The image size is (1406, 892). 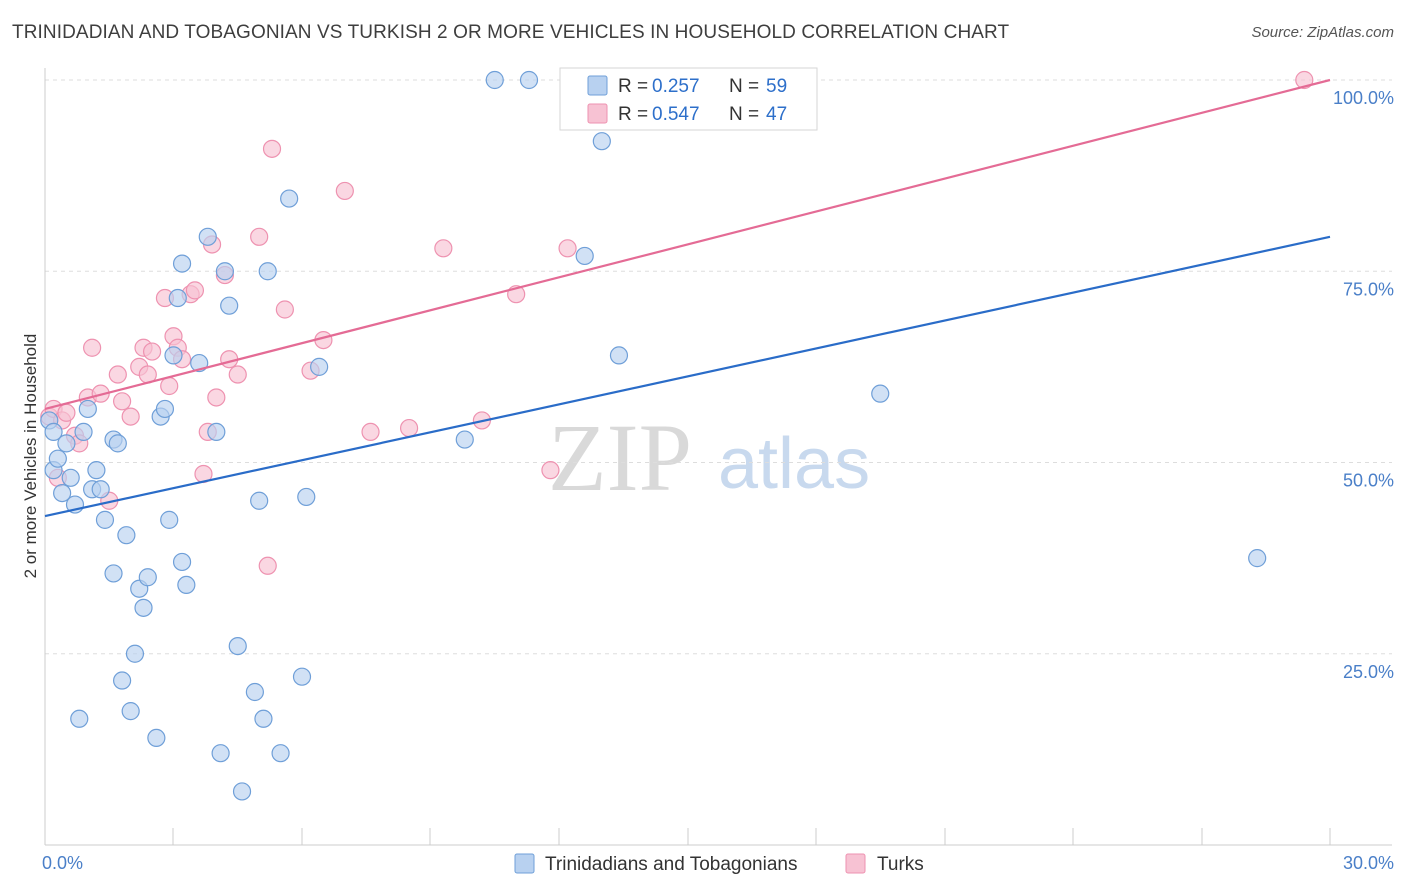 I want to click on y-tick-label: 25.0%, so click(x=1368, y=672).